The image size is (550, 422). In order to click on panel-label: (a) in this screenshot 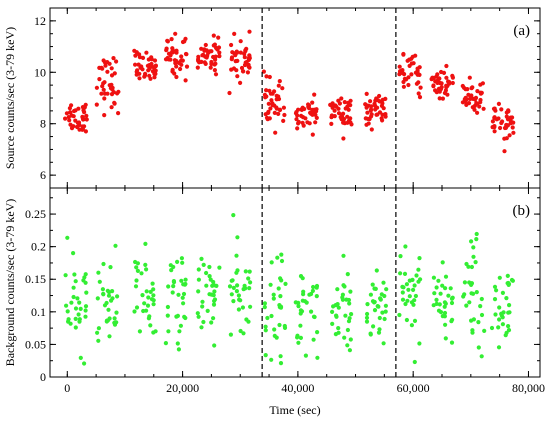, I will do `click(521, 31)`.